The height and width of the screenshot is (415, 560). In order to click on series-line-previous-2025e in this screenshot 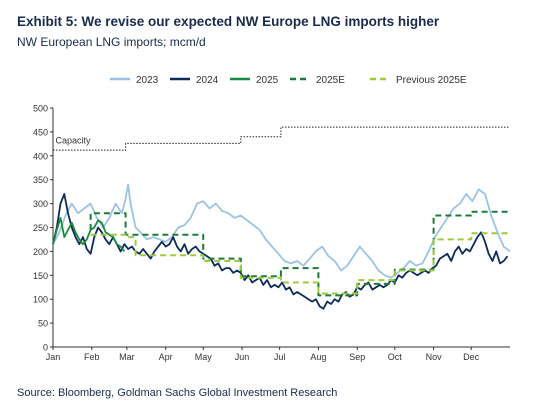, I will do `click(300, 263)`.